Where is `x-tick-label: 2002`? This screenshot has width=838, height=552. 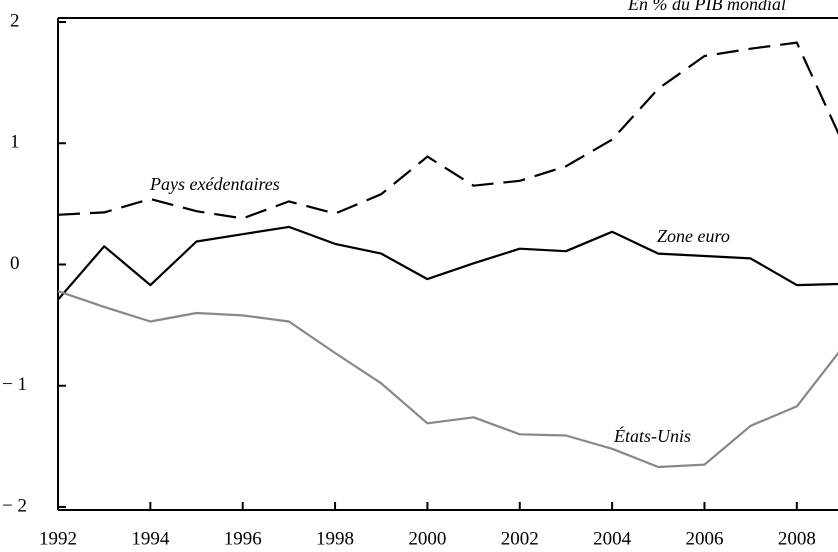 x-tick-label: 2002 is located at coordinates (520, 538).